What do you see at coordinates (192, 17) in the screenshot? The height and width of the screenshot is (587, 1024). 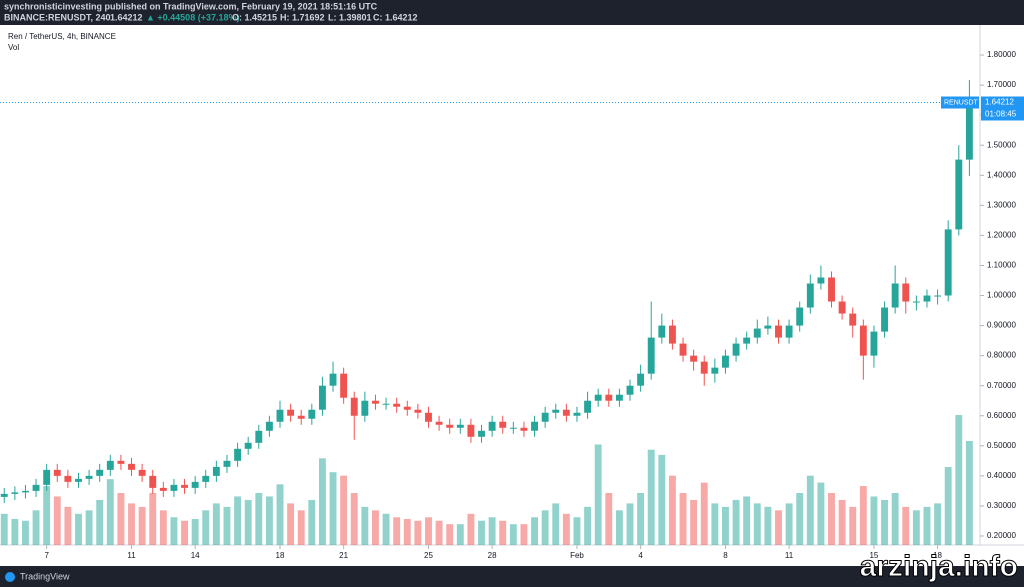 I see `change: ▲ +0.44508 (+37.18%)` at bounding box center [192, 17].